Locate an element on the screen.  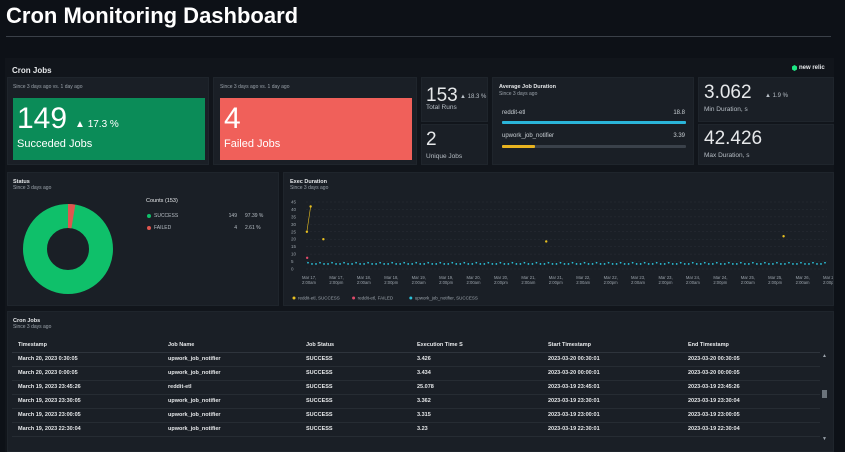
max-duration-panel: 42.426 Max Duration, s is located at coordinates (766, 144).